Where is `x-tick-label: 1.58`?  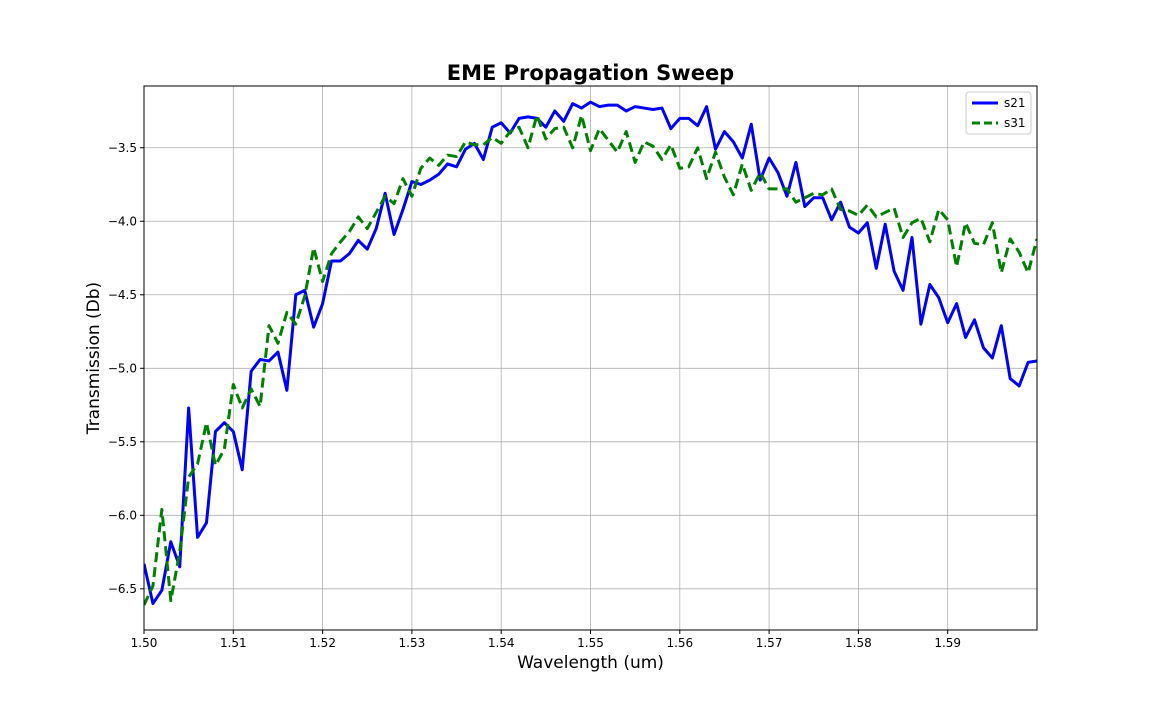
x-tick-label: 1.58 is located at coordinates (858, 643).